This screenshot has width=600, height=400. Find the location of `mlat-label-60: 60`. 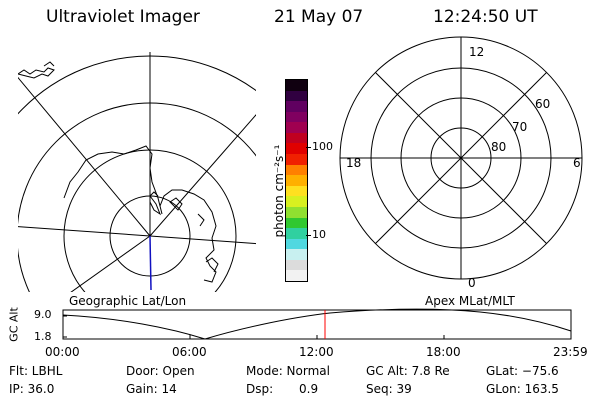

mlat-label-60: 60 is located at coordinates (543, 104).